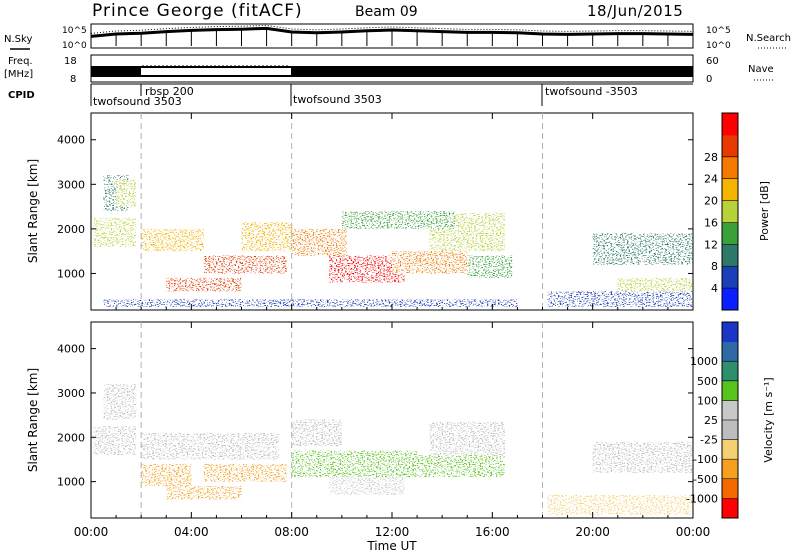  Describe the element at coordinates (714, 288) in the screenshot. I see `power-cbar-label-0: 4` at that location.